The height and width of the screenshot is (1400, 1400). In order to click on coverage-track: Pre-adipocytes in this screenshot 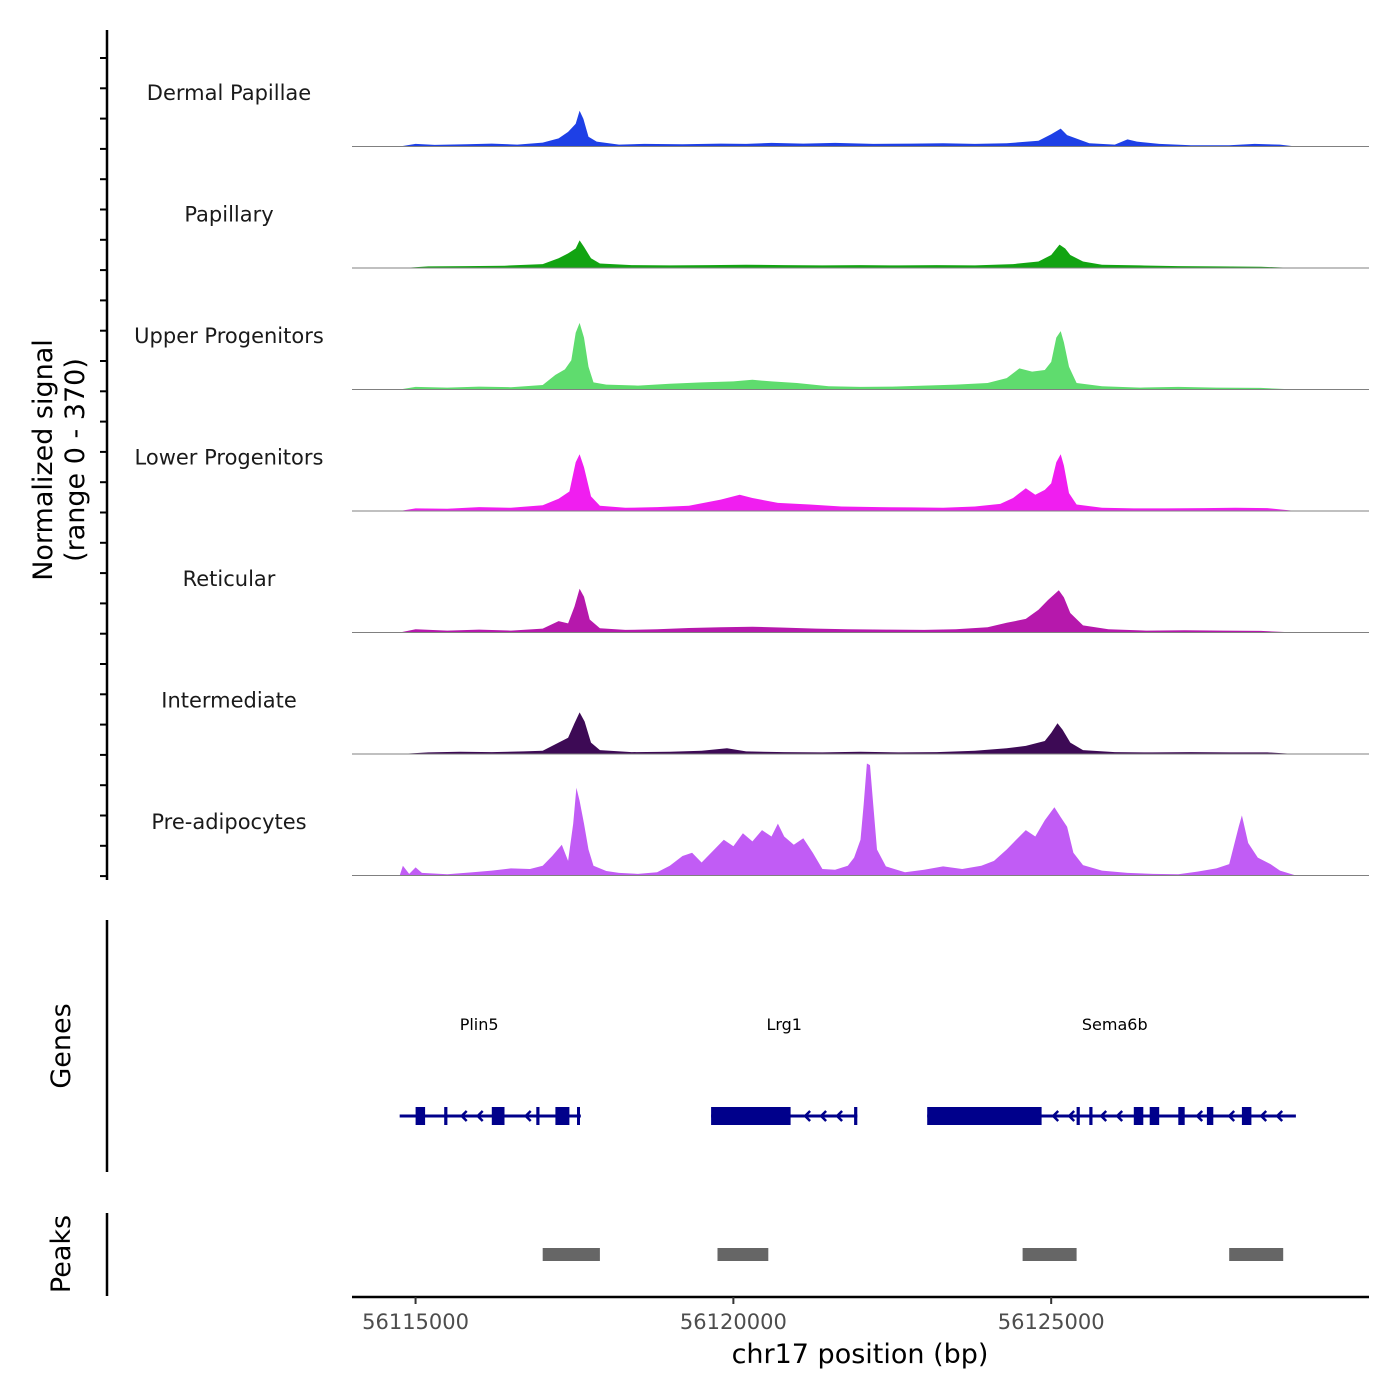, I will do `click(760, 819)`.